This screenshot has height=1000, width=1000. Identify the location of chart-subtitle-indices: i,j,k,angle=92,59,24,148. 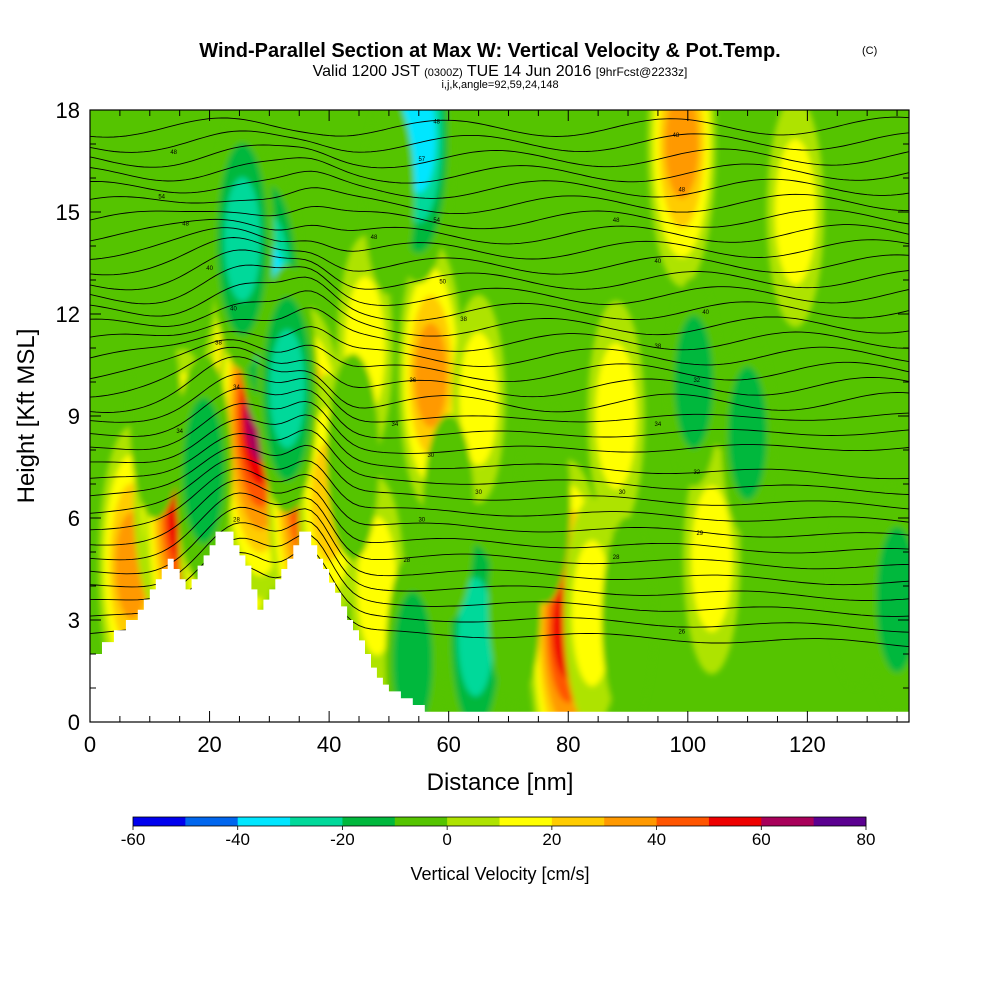
(499, 85).